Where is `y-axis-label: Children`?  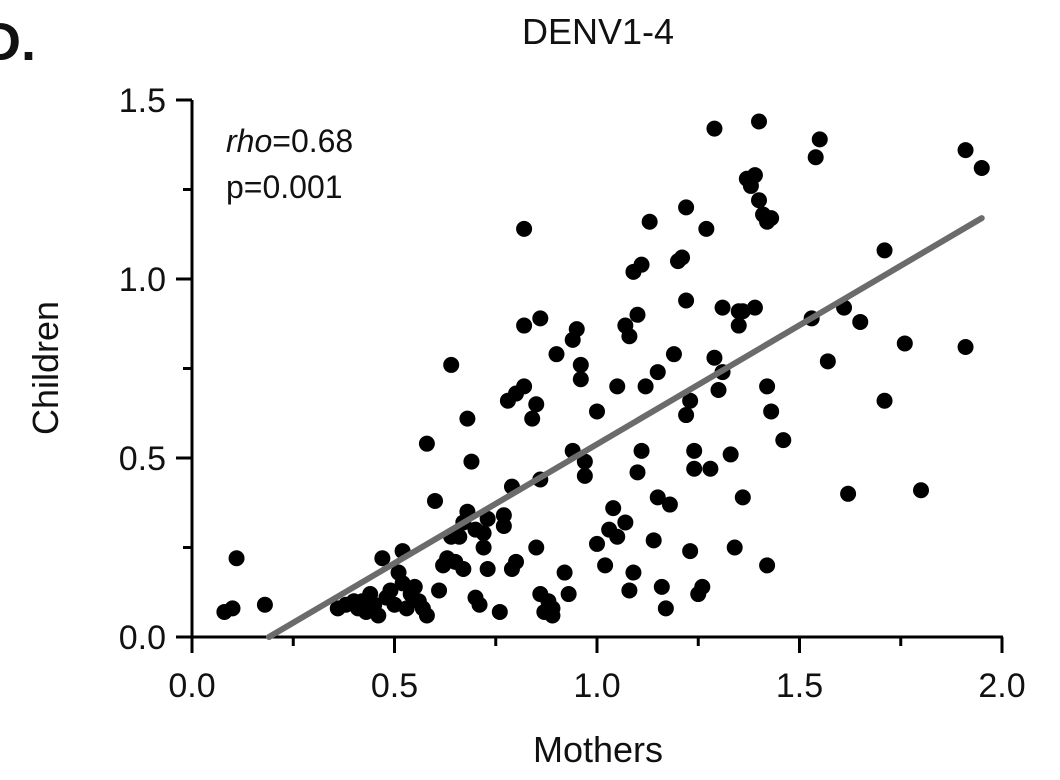 y-axis-label: Children is located at coordinates (45, 368).